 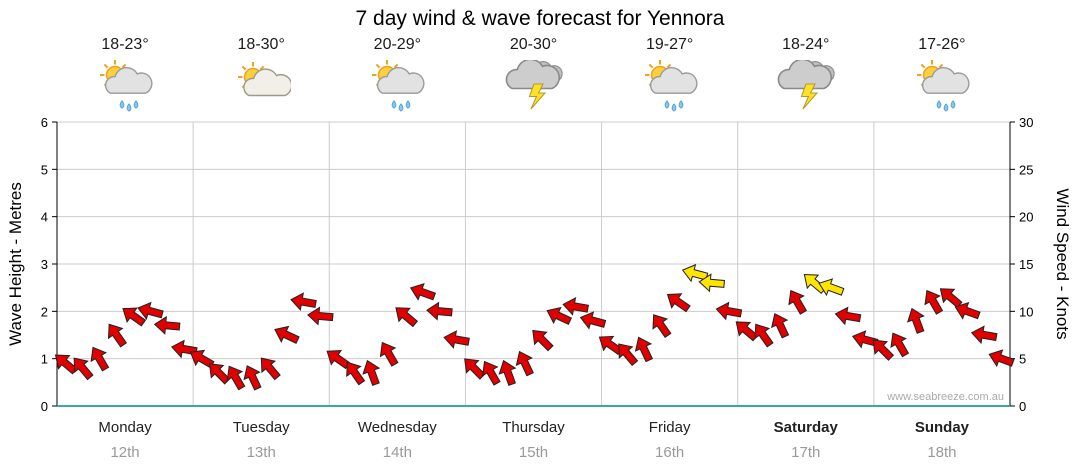 What do you see at coordinates (1026, 169) in the screenshot?
I see `right-axis-tick-label: 25` at bounding box center [1026, 169].